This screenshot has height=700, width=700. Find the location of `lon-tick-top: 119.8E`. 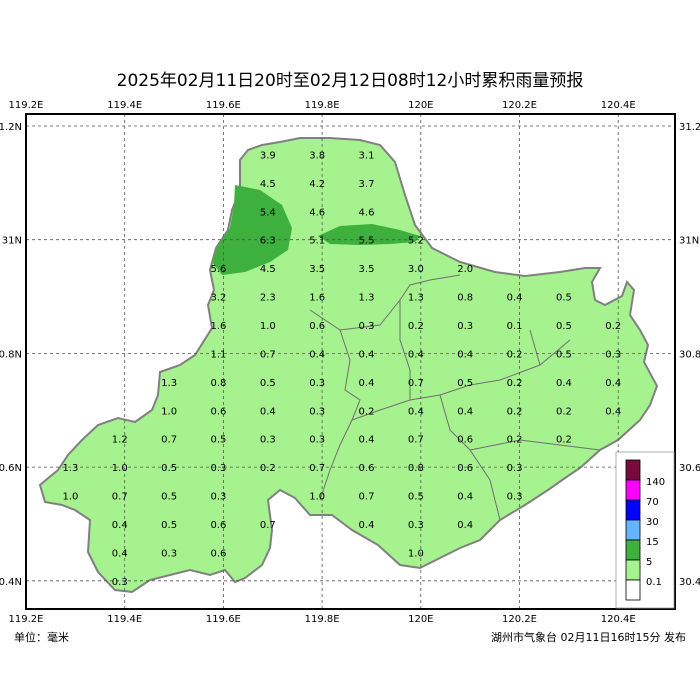

lon-tick-top: 119.8E is located at coordinates (322, 105).